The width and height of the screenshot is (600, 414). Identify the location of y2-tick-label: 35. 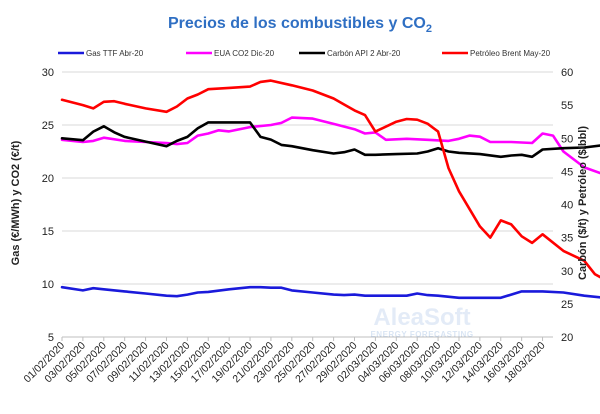
(567, 239).